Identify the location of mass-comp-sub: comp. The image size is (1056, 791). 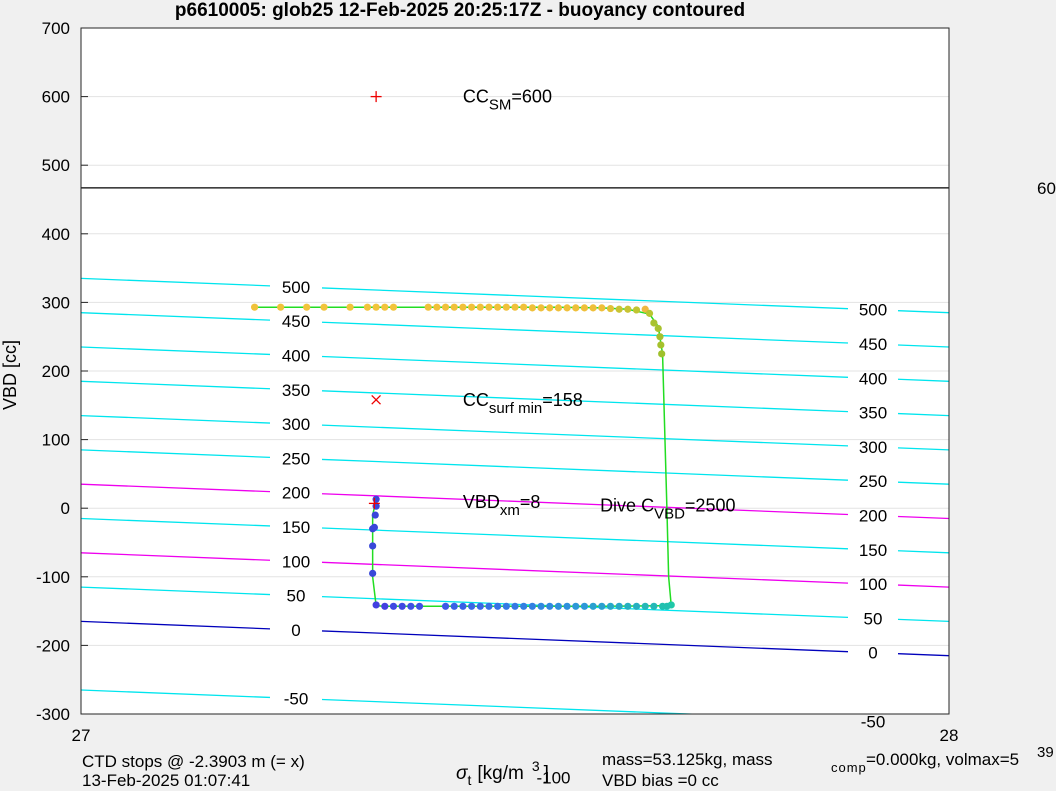
(849, 767).